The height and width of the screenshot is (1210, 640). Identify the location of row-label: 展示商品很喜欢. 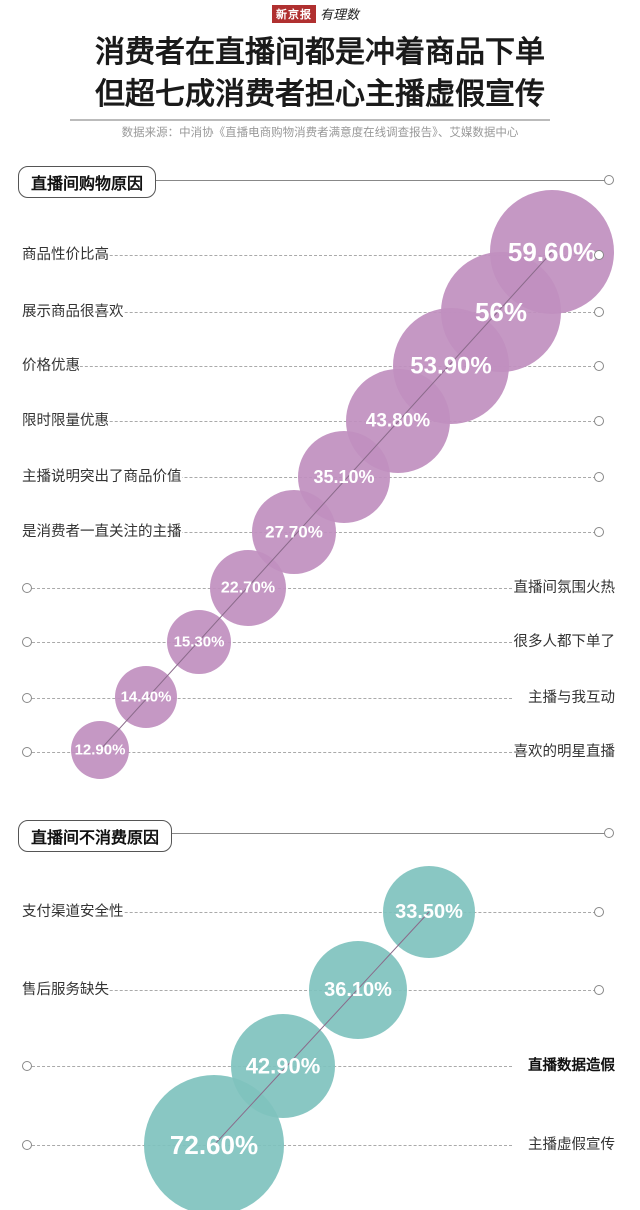
(73, 312).